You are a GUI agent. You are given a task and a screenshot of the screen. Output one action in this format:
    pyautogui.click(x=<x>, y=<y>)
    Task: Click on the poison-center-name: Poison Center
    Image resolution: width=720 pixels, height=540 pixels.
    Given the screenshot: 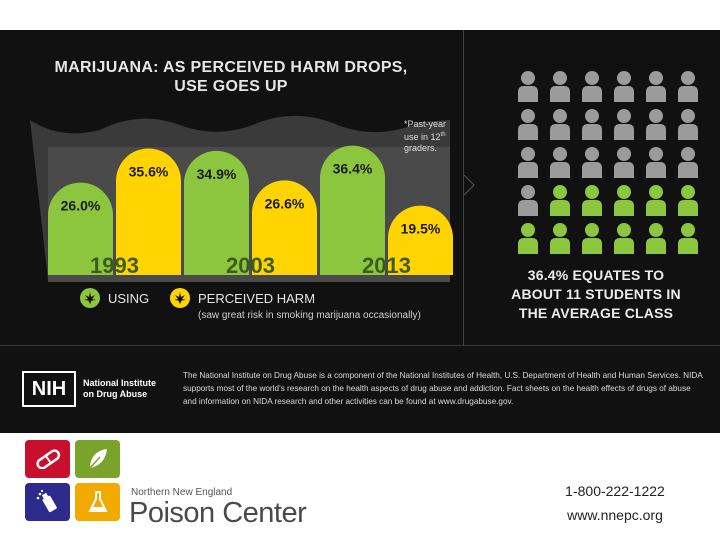 What is the action you would take?
    pyautogui.click(x=218, y=513)
    